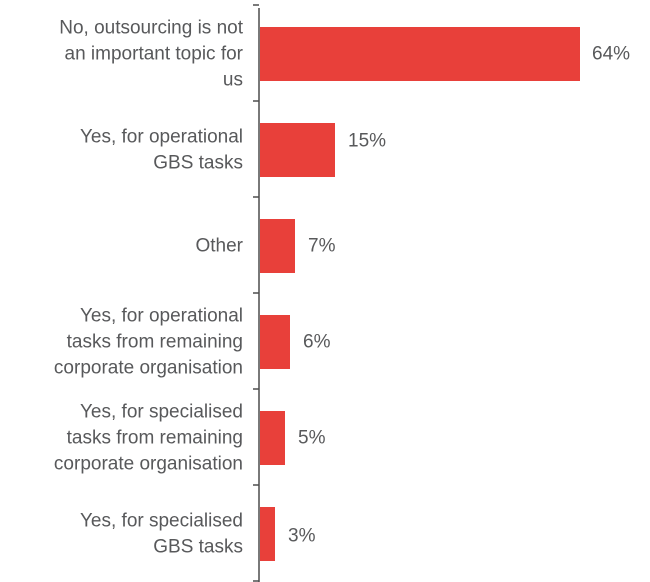 Image resolution: width=650 pixels, height=582 pixels. I want to click on data-label: 6%, so click(317, 342).